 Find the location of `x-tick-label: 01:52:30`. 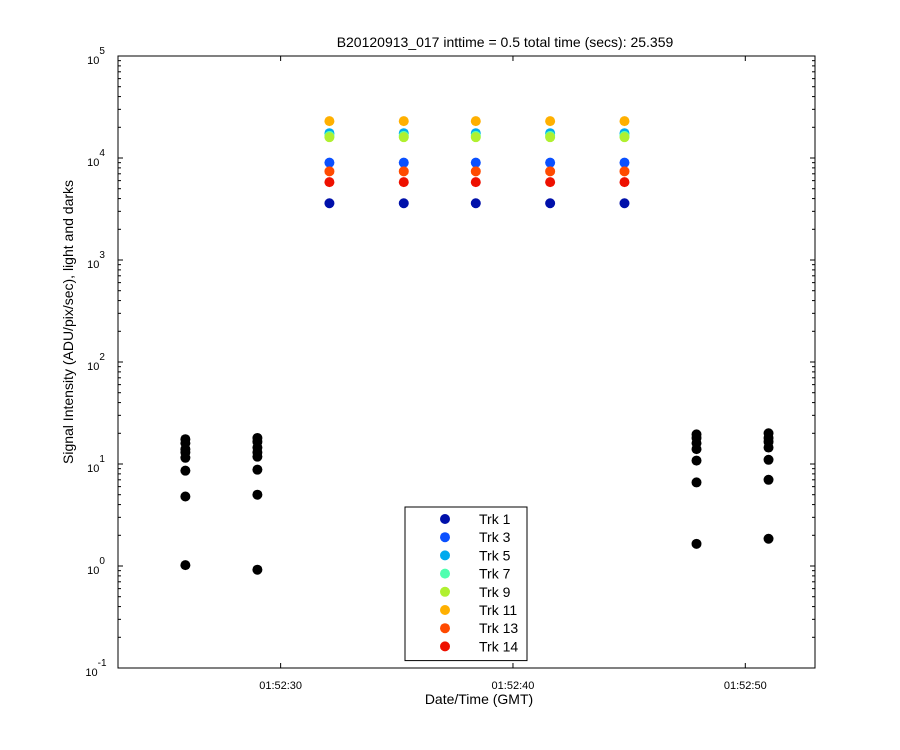

x-tick-label: 01:52:30 is located at coordinates (280, 686).